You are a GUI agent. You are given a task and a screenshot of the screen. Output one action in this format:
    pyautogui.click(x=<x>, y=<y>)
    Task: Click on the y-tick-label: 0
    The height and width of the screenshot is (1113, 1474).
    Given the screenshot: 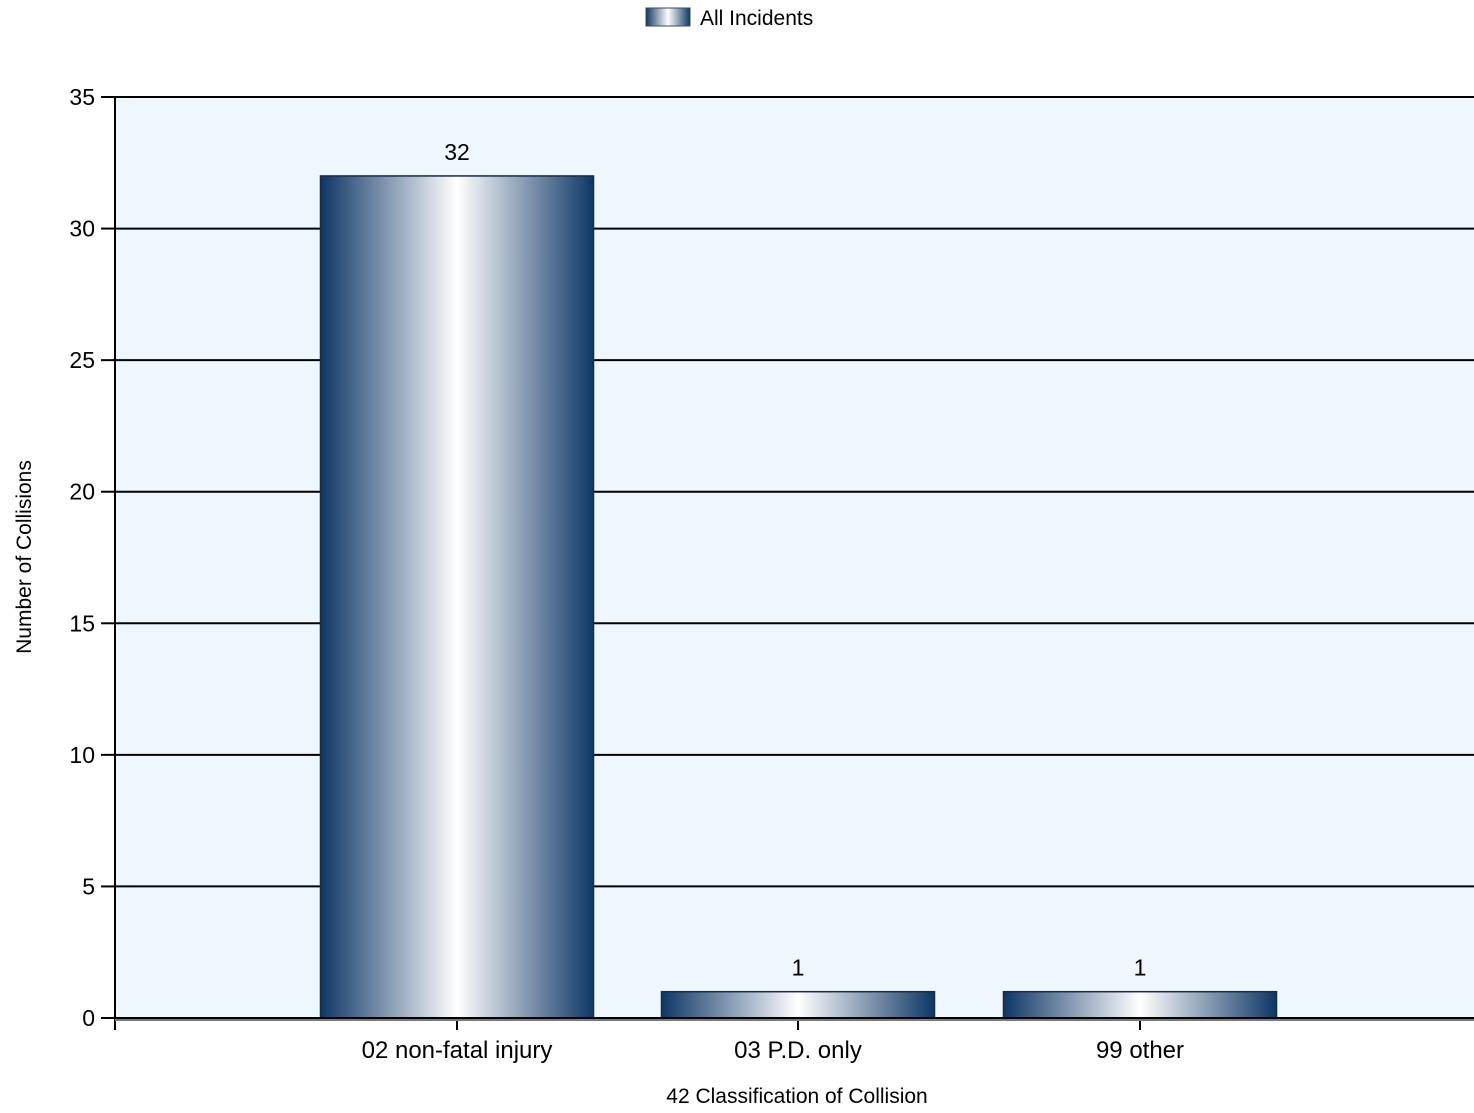 What is the action you would take?
    pyautogui.click(x=88, y=1018)
    